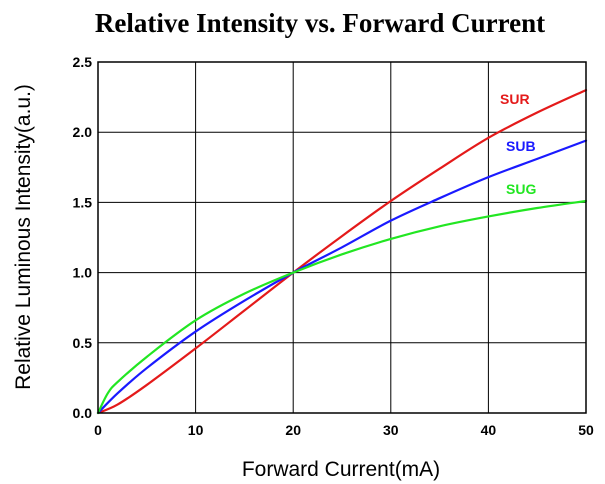  Describe the element at coordinates (196, 430) in the screenshot. I see `x-tick-label: 10` at that location.